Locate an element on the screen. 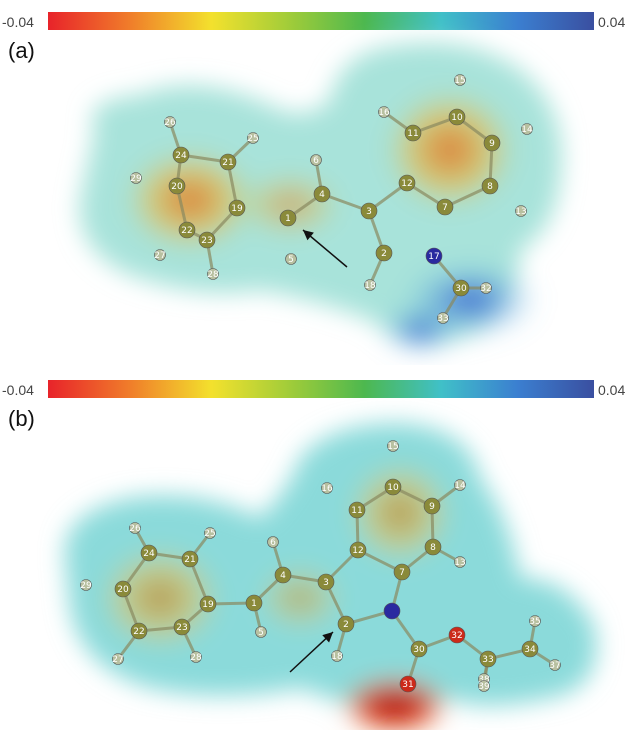  atom-label: 2 is located at coordinates (384, 254).